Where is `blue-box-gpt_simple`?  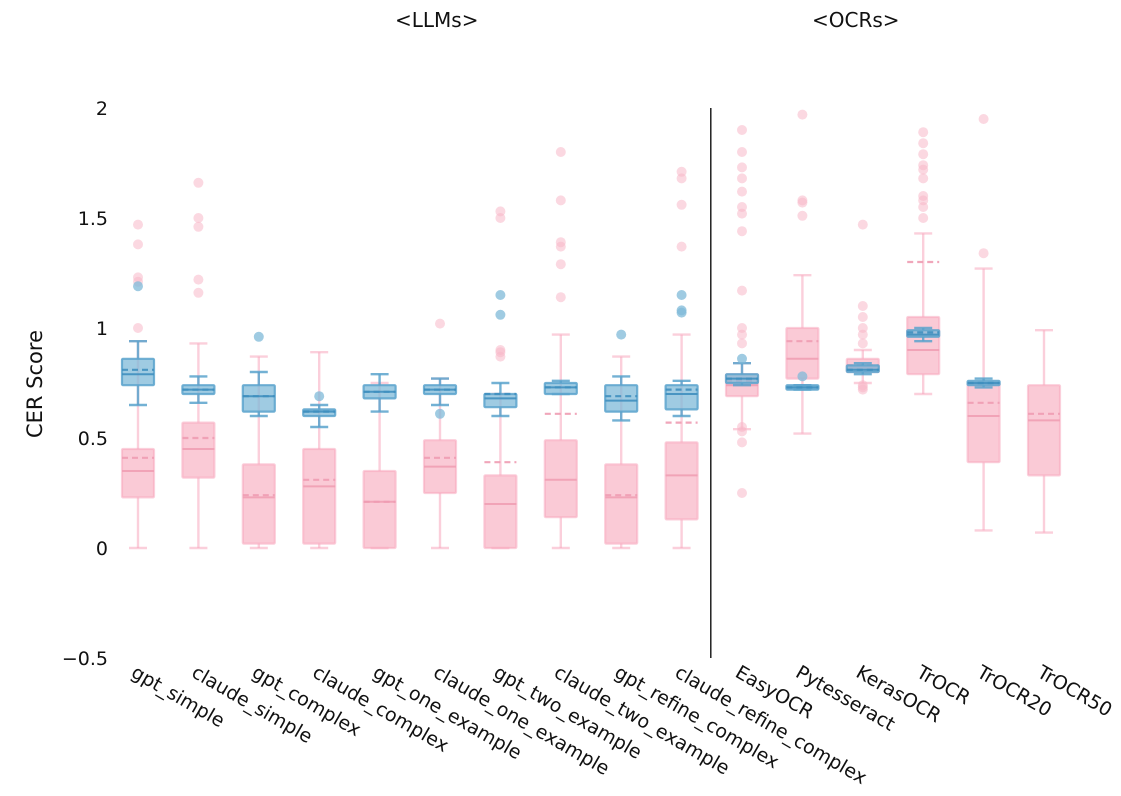
blue-box-gpt_simple is located at coordinates (138, 344).